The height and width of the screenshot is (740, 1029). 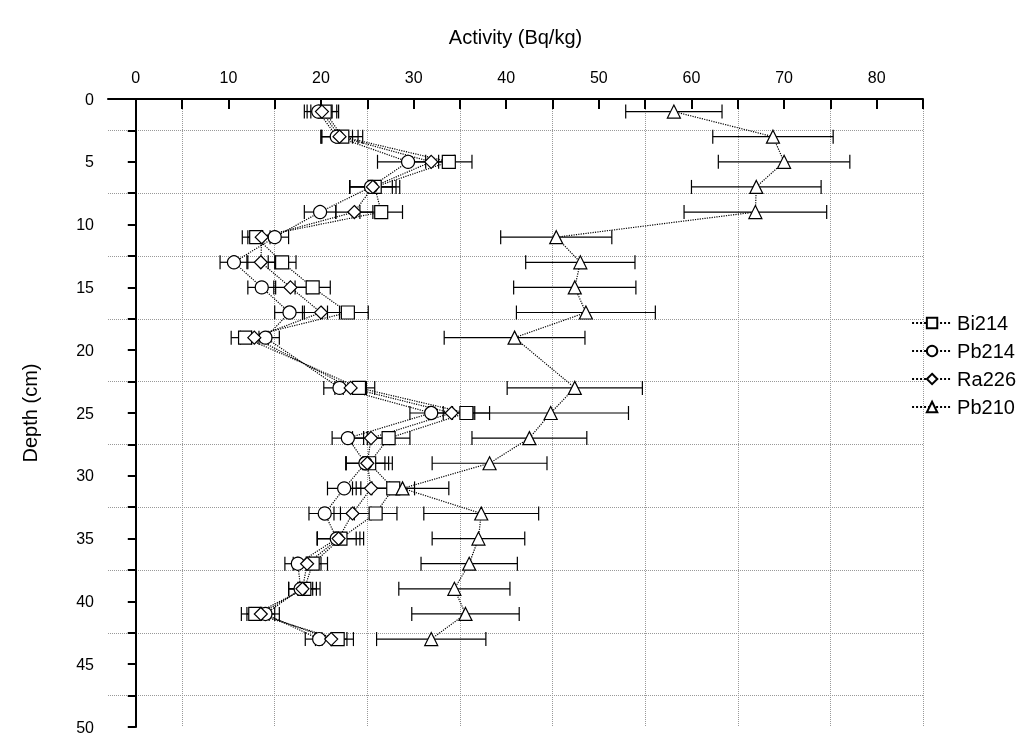 I want to click on x-tick-label: 80, so click(x=876, y=77).